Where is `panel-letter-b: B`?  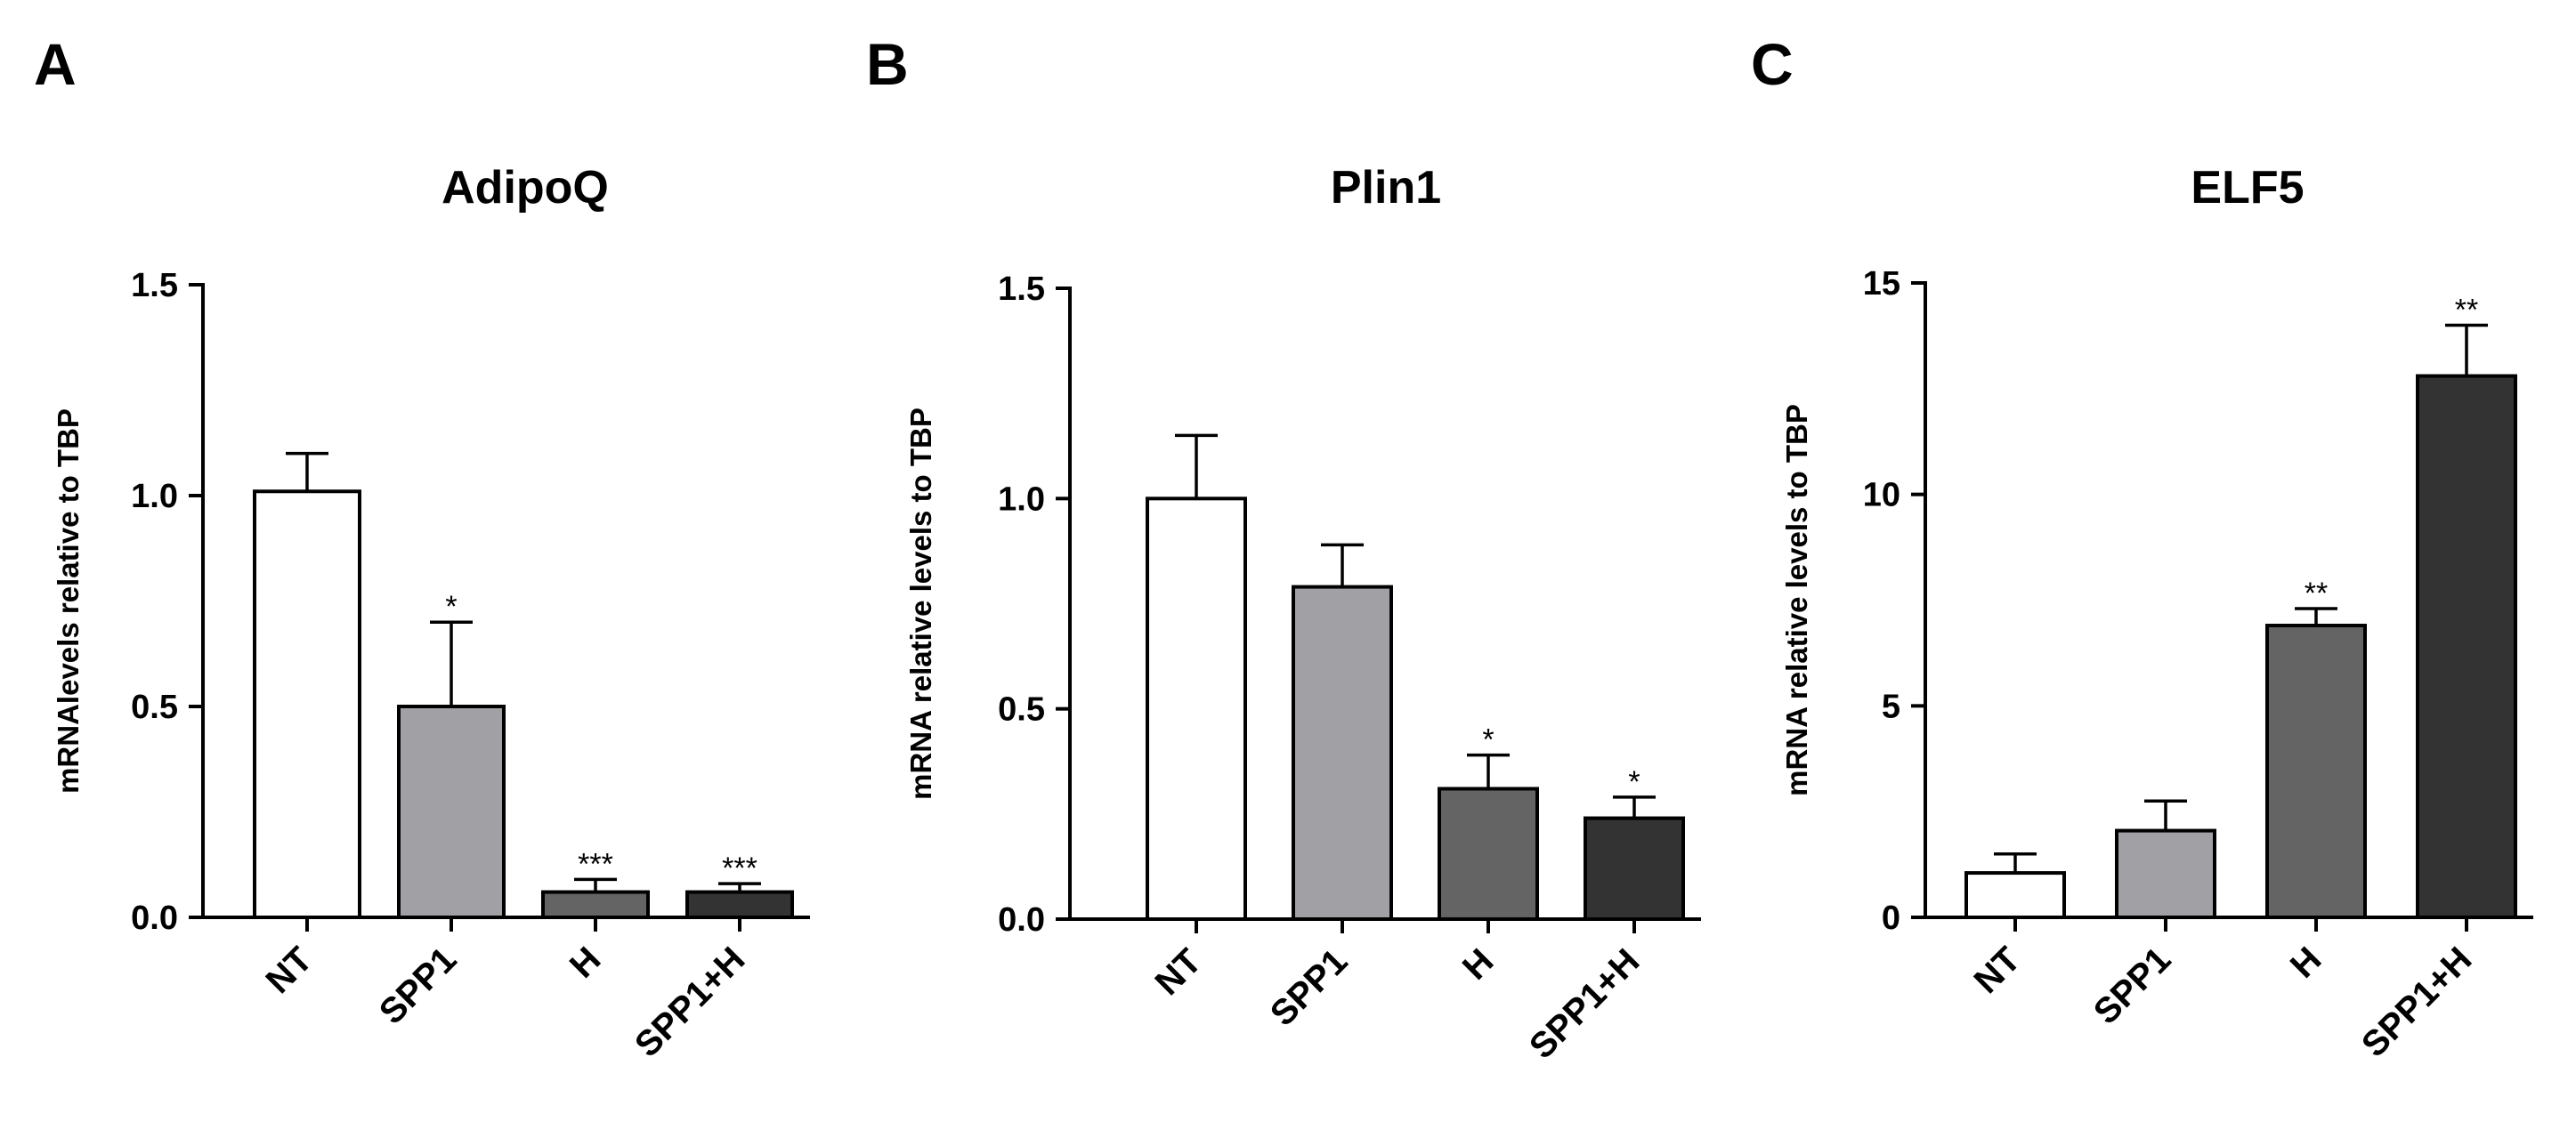
panel-letter-b: B is located at coordinates (888, 64).